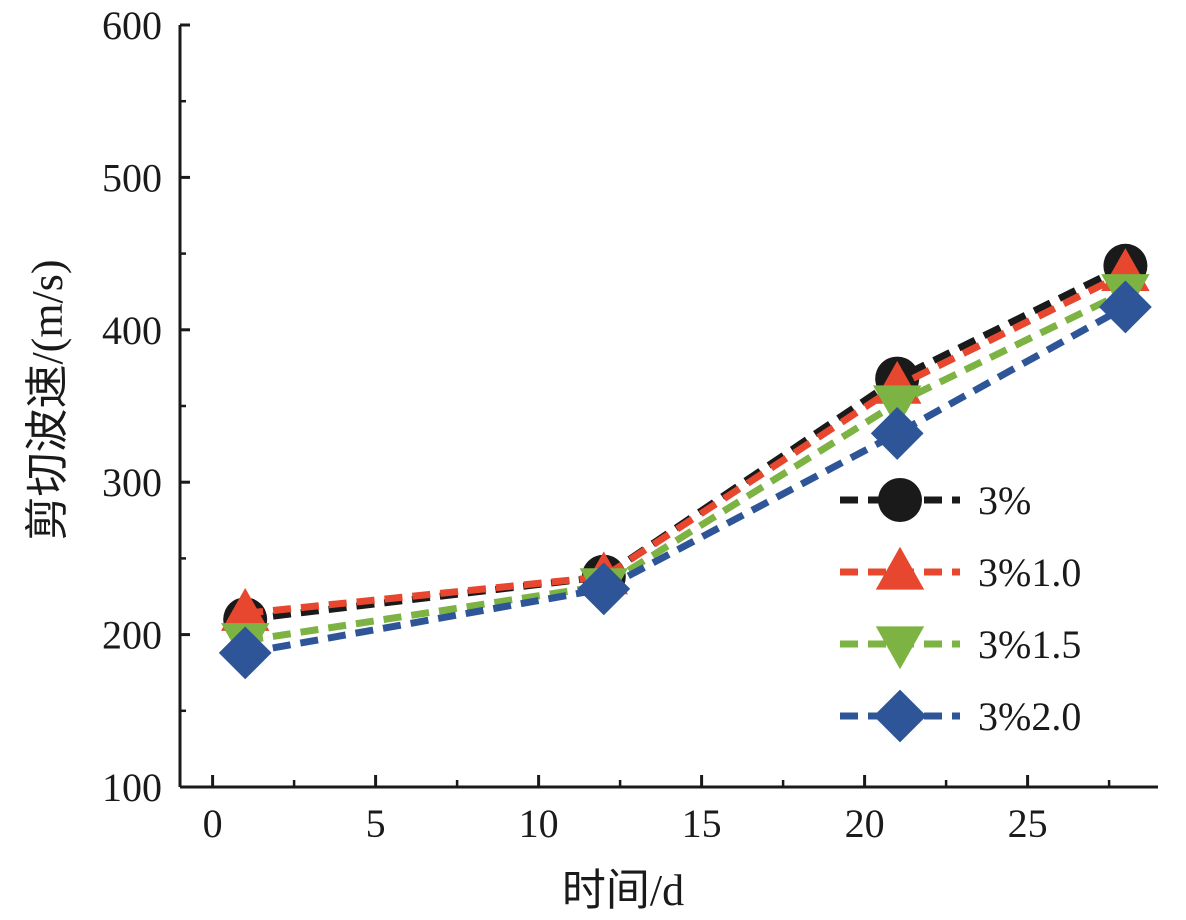 The image size is (1186, 920). Describe the element at coordinates (1004, 500) in the screenshot. I see `legend-label: 3%` at that location.